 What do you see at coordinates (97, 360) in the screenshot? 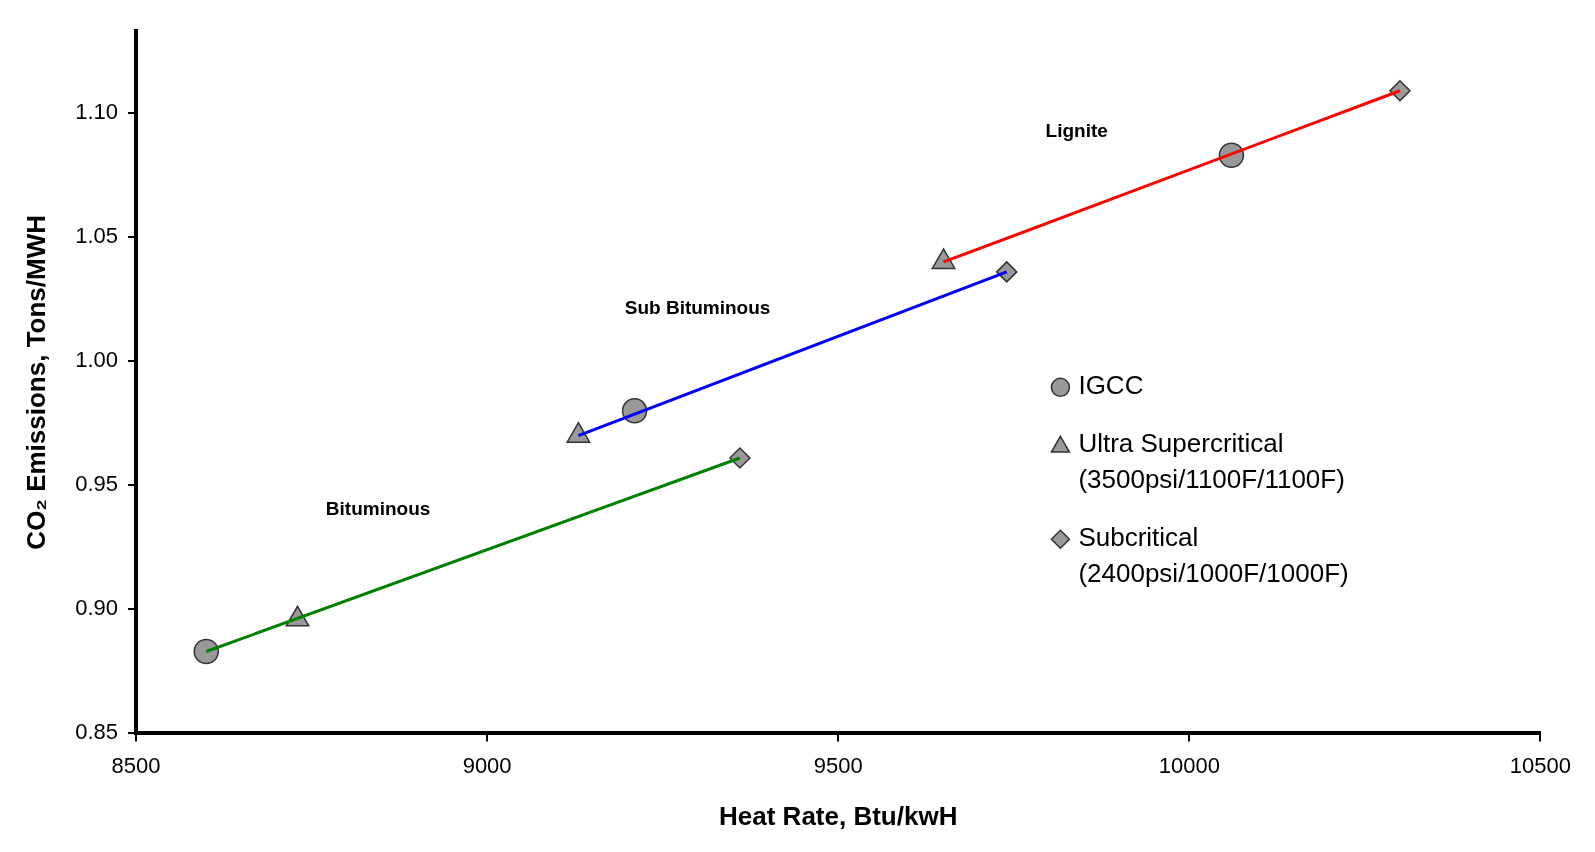
I see `y-tick-label: 1.00` at bounding box center [97, 360].